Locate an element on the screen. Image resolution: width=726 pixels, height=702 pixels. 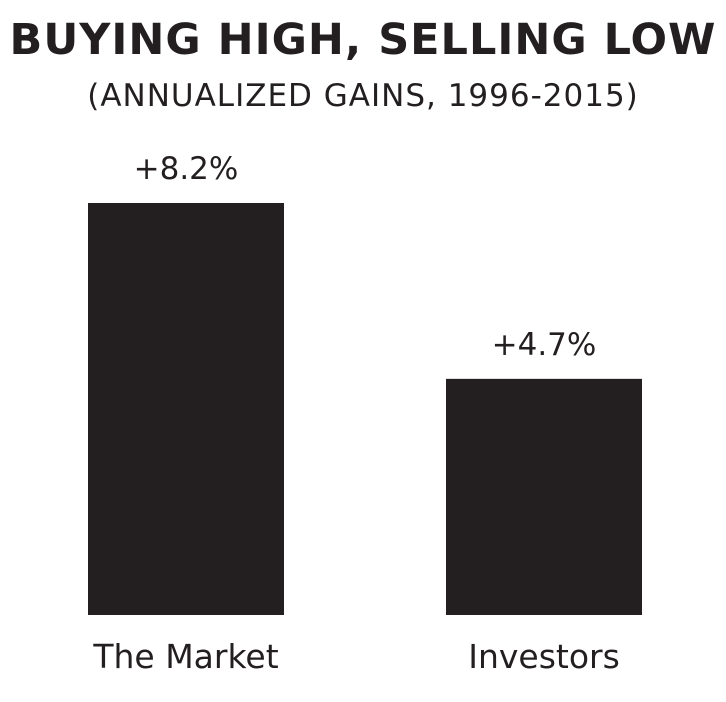
category-label-1: Investors is located at coordinates (544, 656).